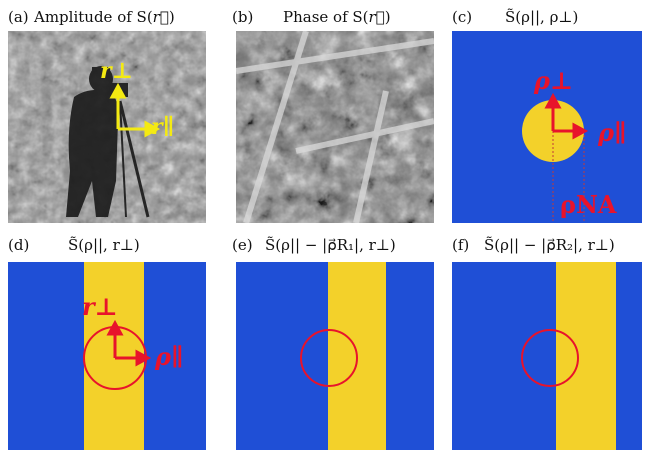 Image resolution: width=646 pixels, height=452 pixels. I want to click on panel-d-spectrum, so click(107, 356).